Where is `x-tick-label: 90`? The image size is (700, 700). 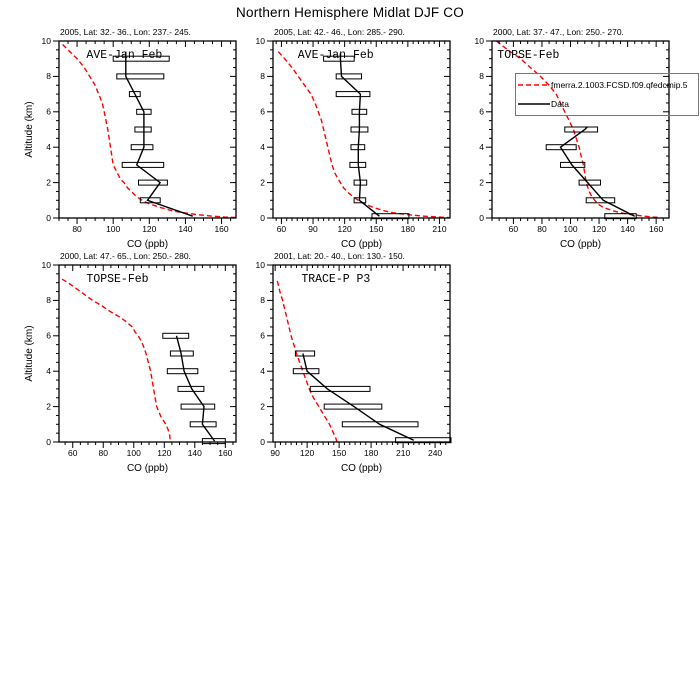 x-tick-label: 90 is located at coordinates (313, 229).